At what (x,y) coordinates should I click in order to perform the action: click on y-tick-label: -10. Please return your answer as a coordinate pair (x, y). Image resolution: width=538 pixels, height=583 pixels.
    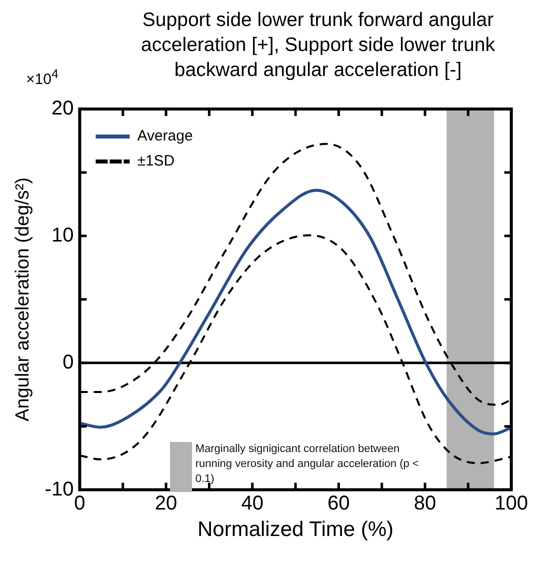
    Looking at the image, I should click on (59, 489).